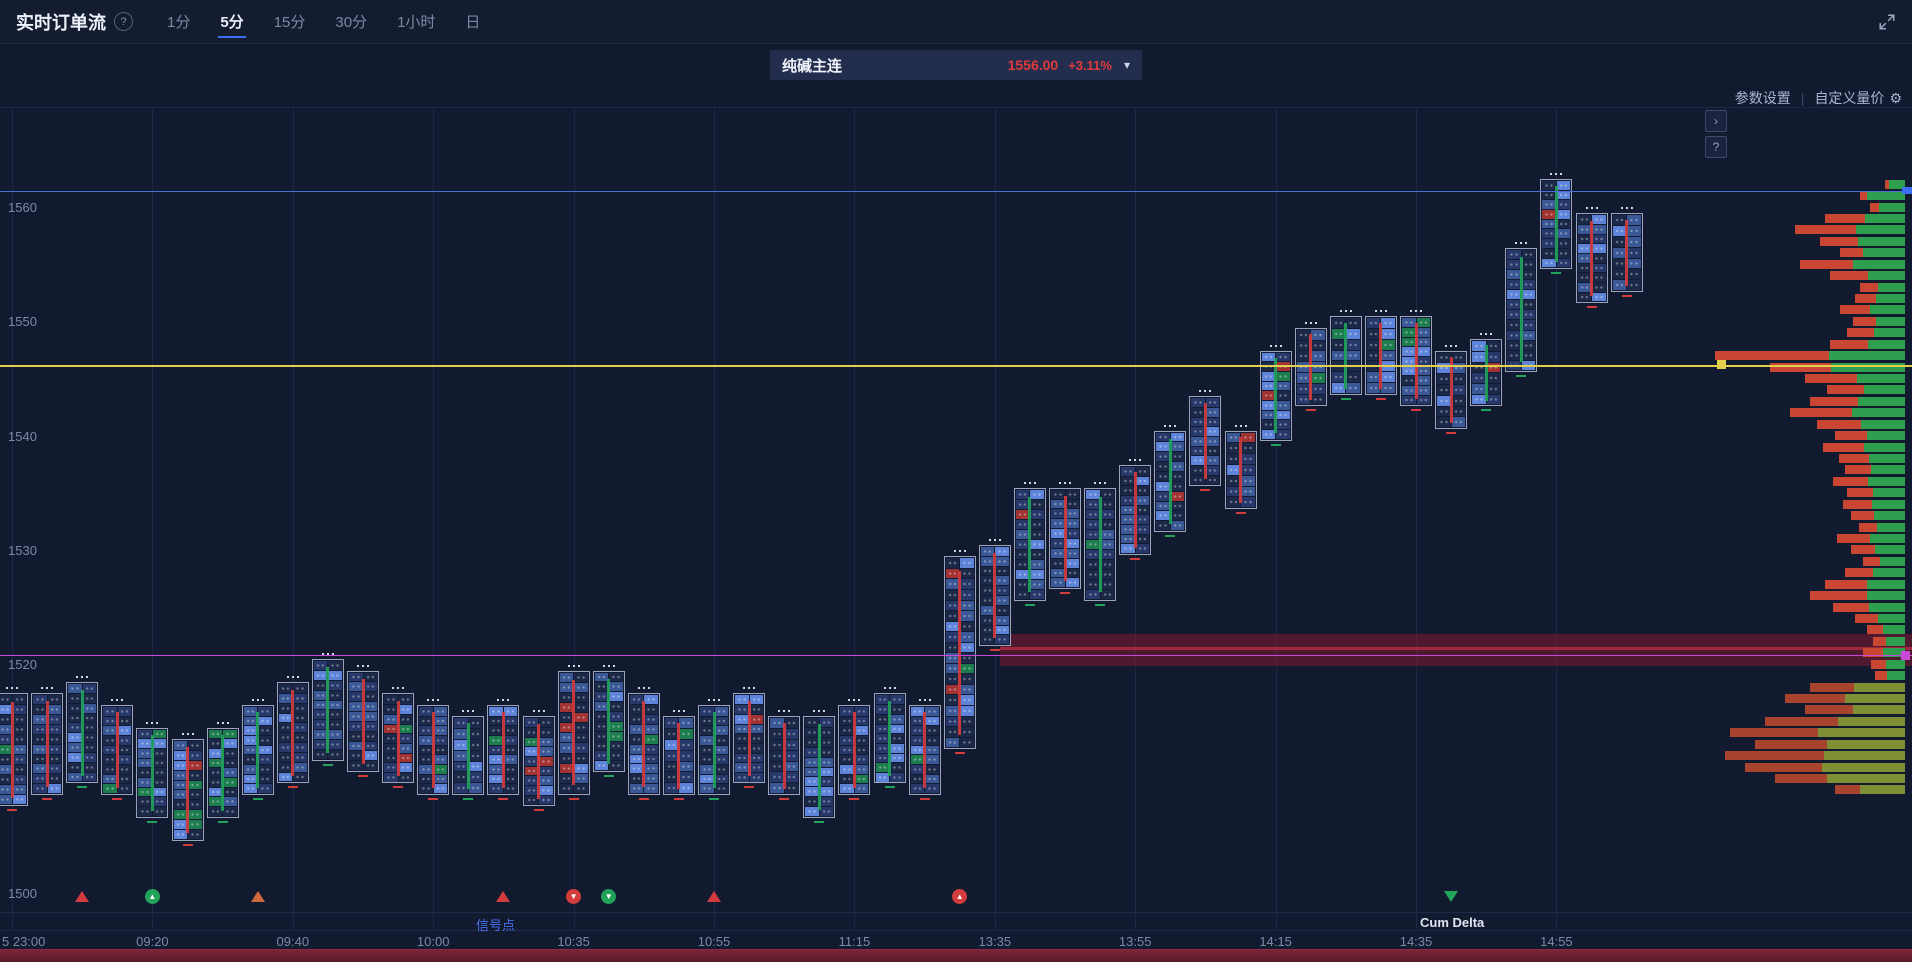 This screenshot has width=1912, height=962. Describe the element at coordinates (153, 519) in the screenshot. I see `gridline-vertical` at that location.